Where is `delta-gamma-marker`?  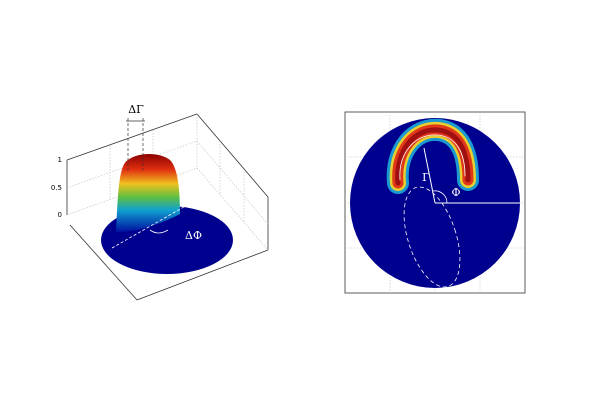
delta-gamma-marker is located at coordinates (135, 144).